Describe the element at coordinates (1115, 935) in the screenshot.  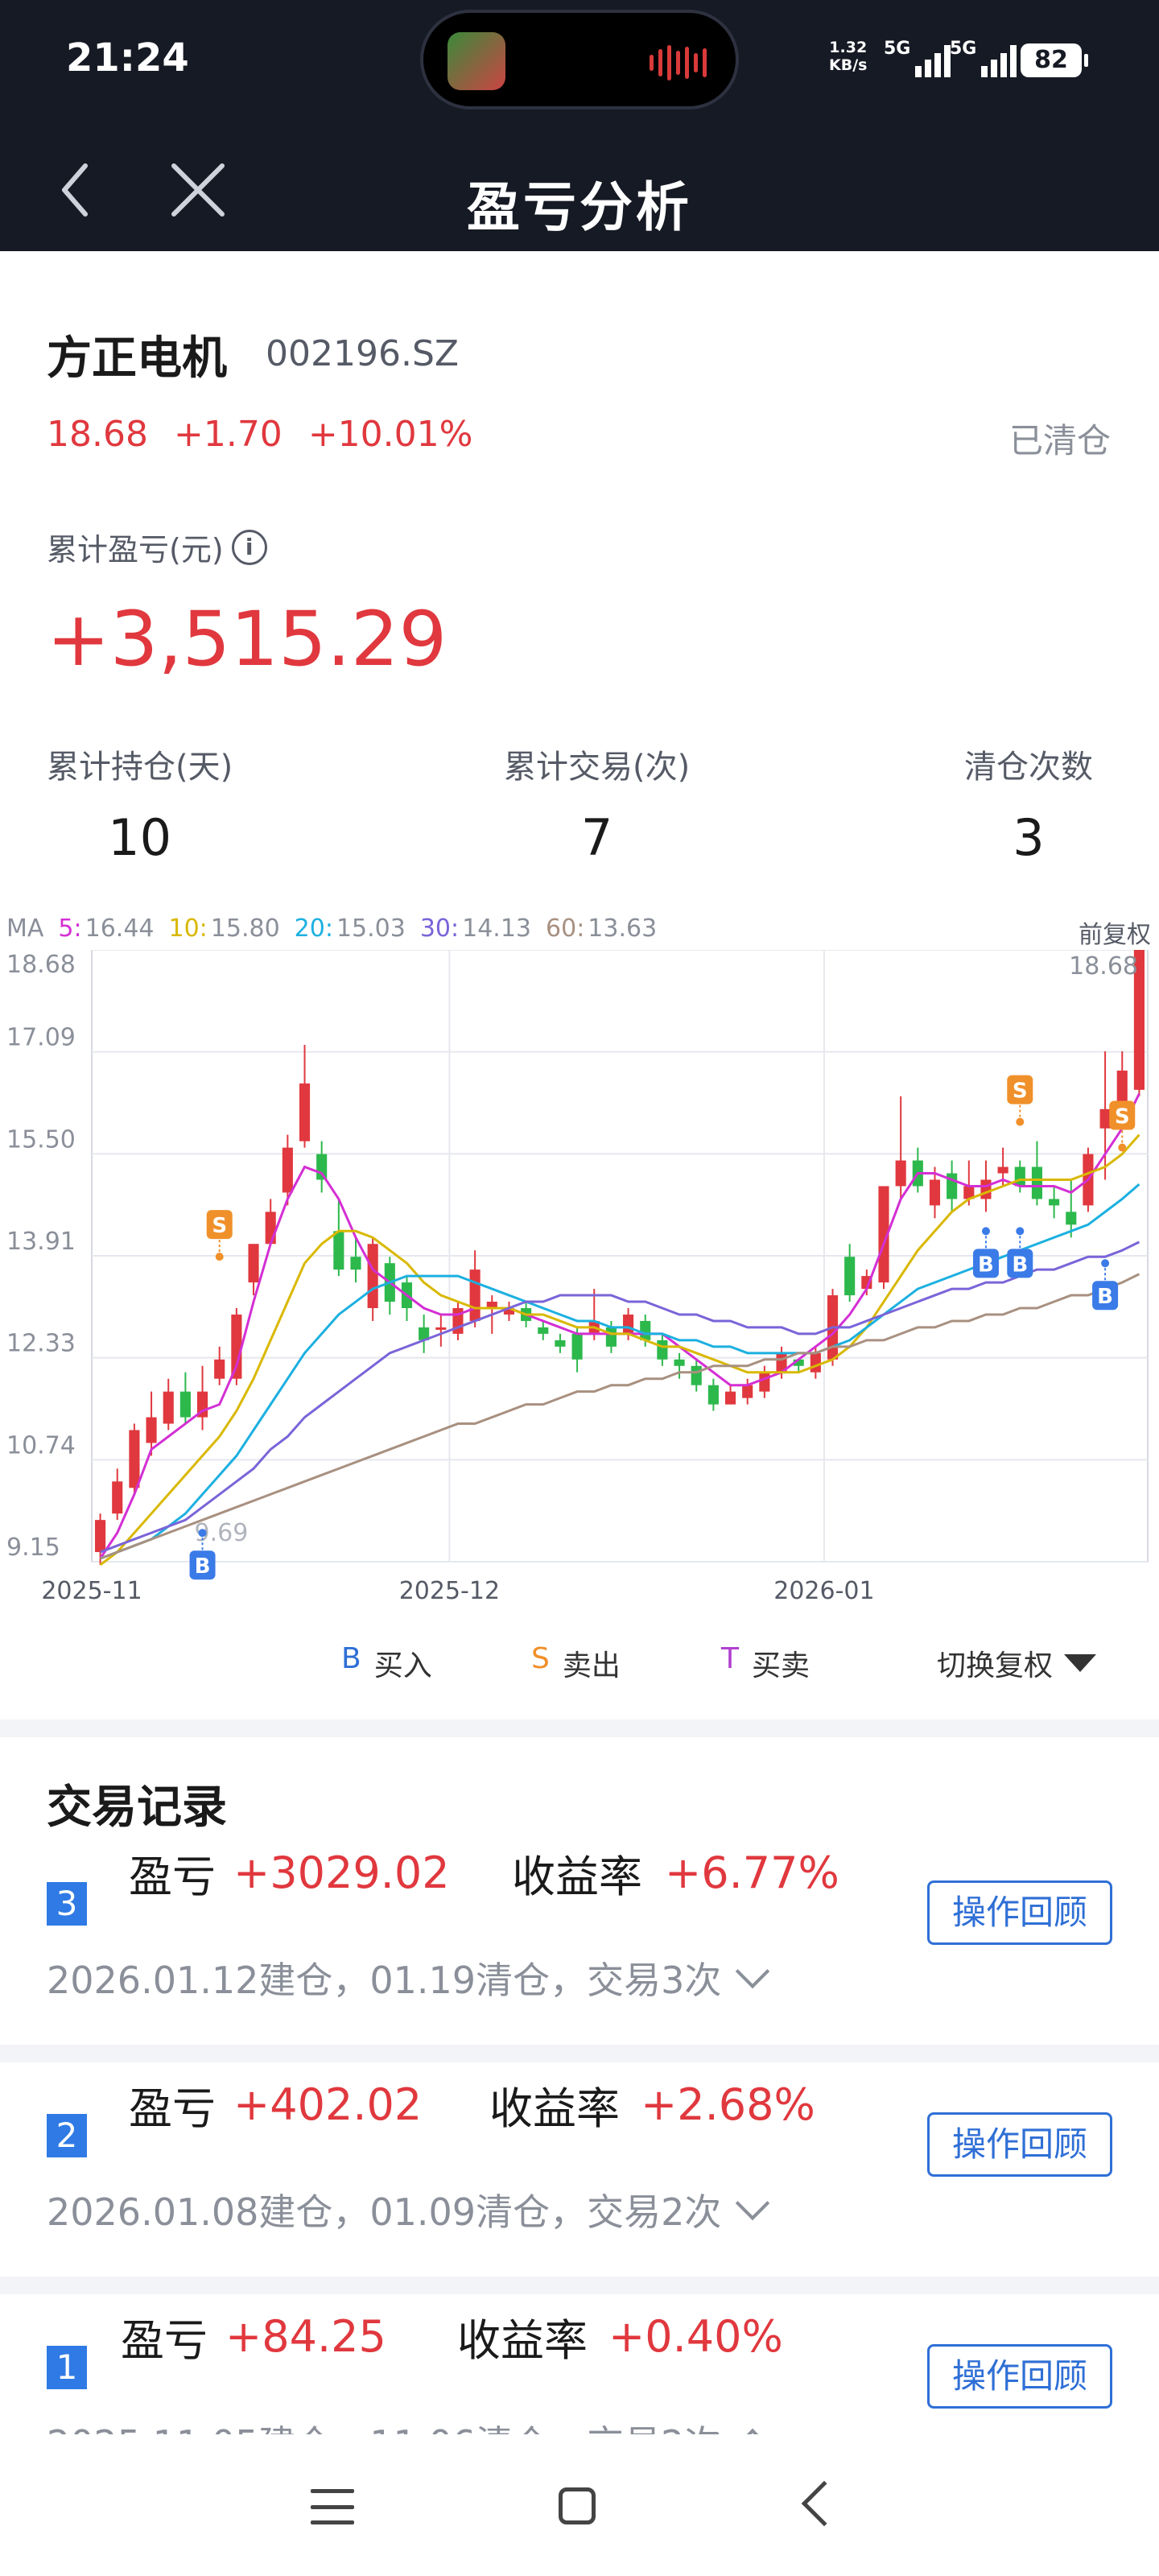
I see `adjust-mode-label: 前复权` at that location.